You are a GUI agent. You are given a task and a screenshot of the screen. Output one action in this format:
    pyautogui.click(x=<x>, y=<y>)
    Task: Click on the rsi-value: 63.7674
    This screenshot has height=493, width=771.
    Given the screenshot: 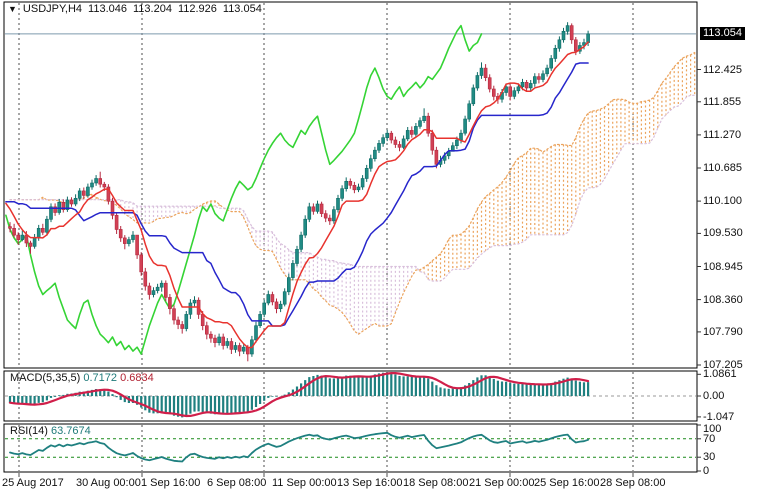 What is the action you would take?
    pyautogui.click(x=70, y=431)
    